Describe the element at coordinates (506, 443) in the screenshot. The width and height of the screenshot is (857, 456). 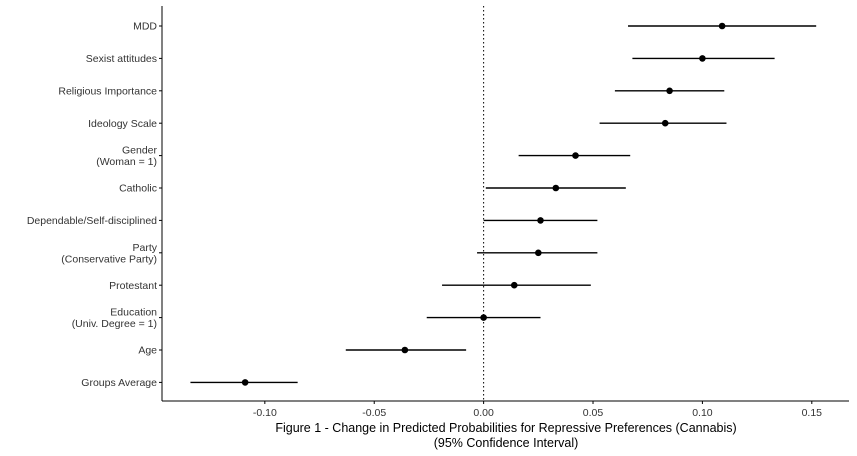
I see `x-axis-title-line-2: (95% Confidence Interval)` at that location.